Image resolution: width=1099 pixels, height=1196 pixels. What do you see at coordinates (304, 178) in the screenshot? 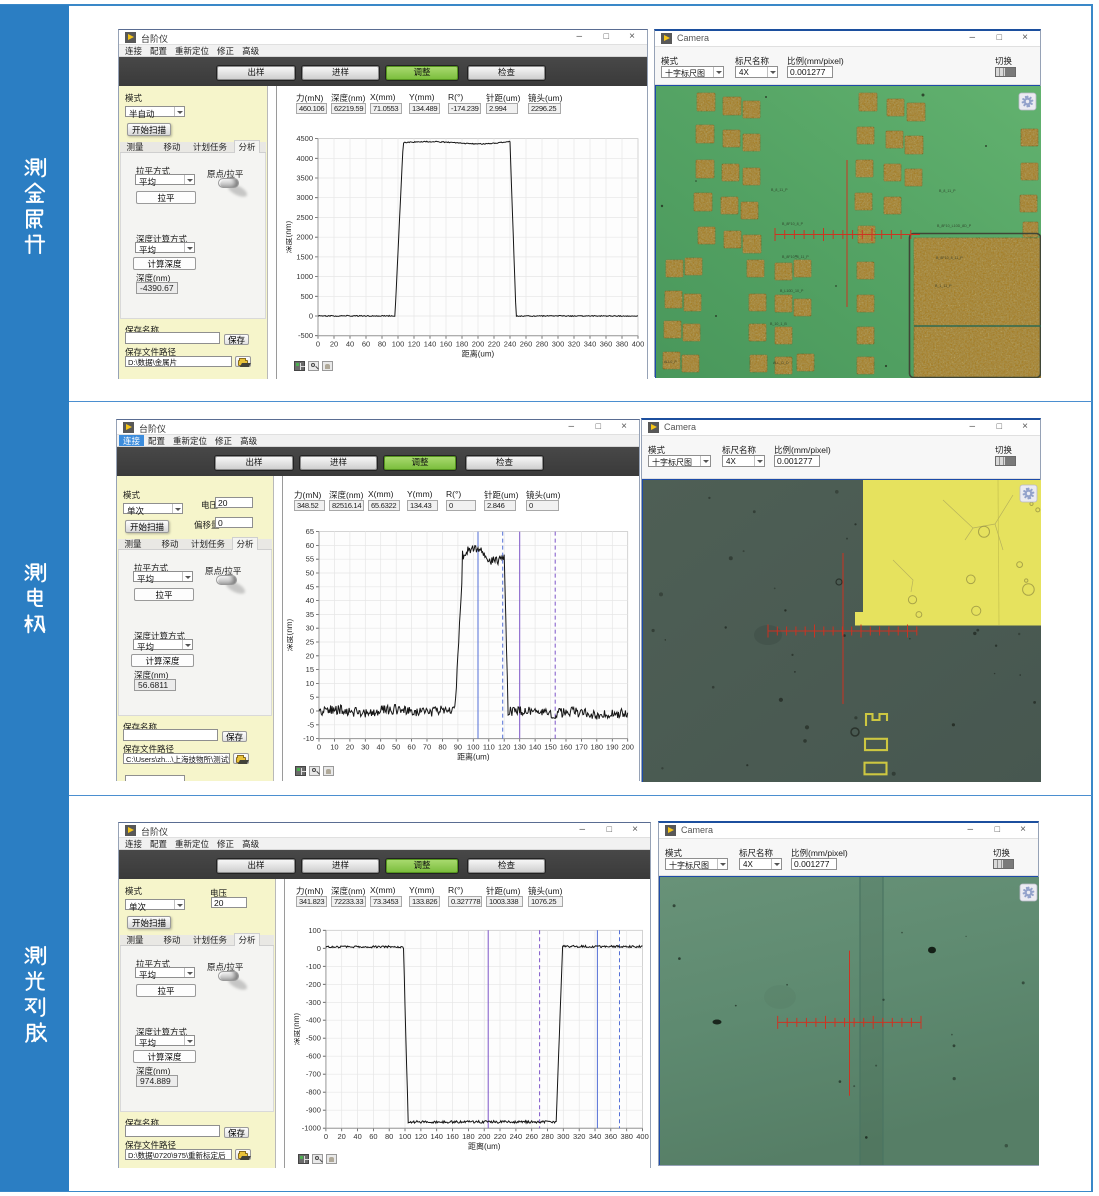
I see `svg-text: 3500` at bounding box center [304, 178].